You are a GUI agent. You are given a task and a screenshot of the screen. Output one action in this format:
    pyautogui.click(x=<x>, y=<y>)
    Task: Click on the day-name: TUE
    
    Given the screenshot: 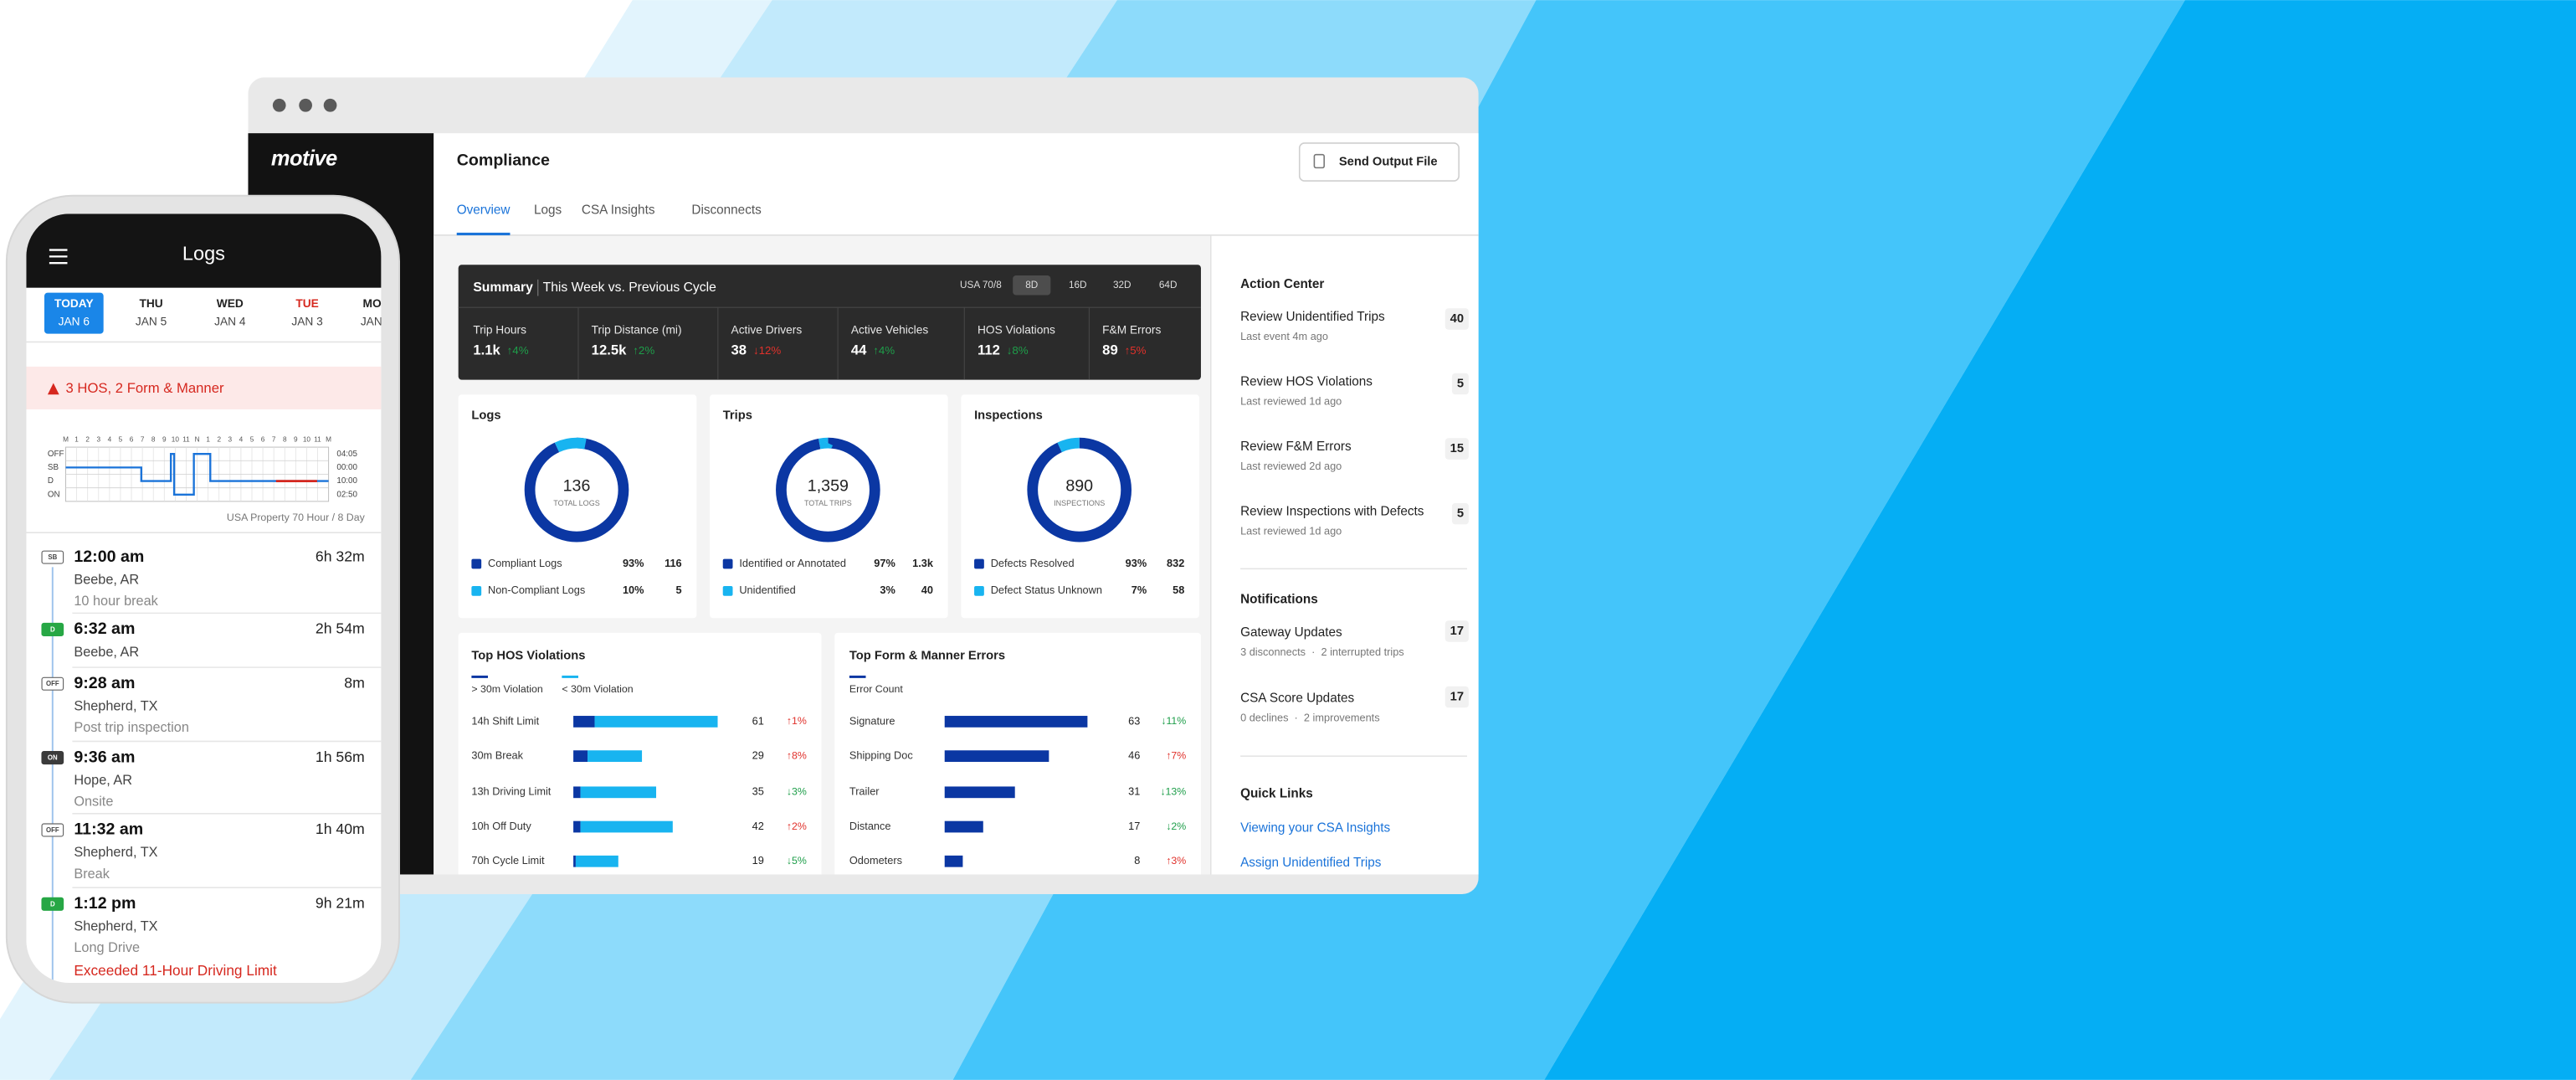 What is the action you would take?
    pyautogui.click(x=306, y=303)
    